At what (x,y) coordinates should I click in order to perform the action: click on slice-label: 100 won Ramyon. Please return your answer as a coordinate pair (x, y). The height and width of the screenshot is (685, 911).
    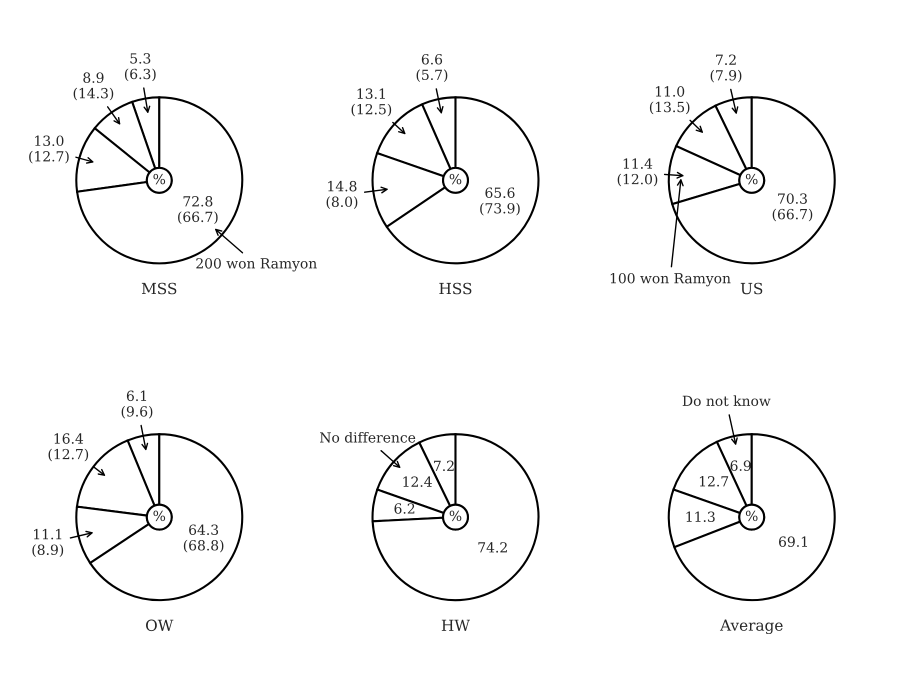
    Looking at the image, I should click on (670, 279).